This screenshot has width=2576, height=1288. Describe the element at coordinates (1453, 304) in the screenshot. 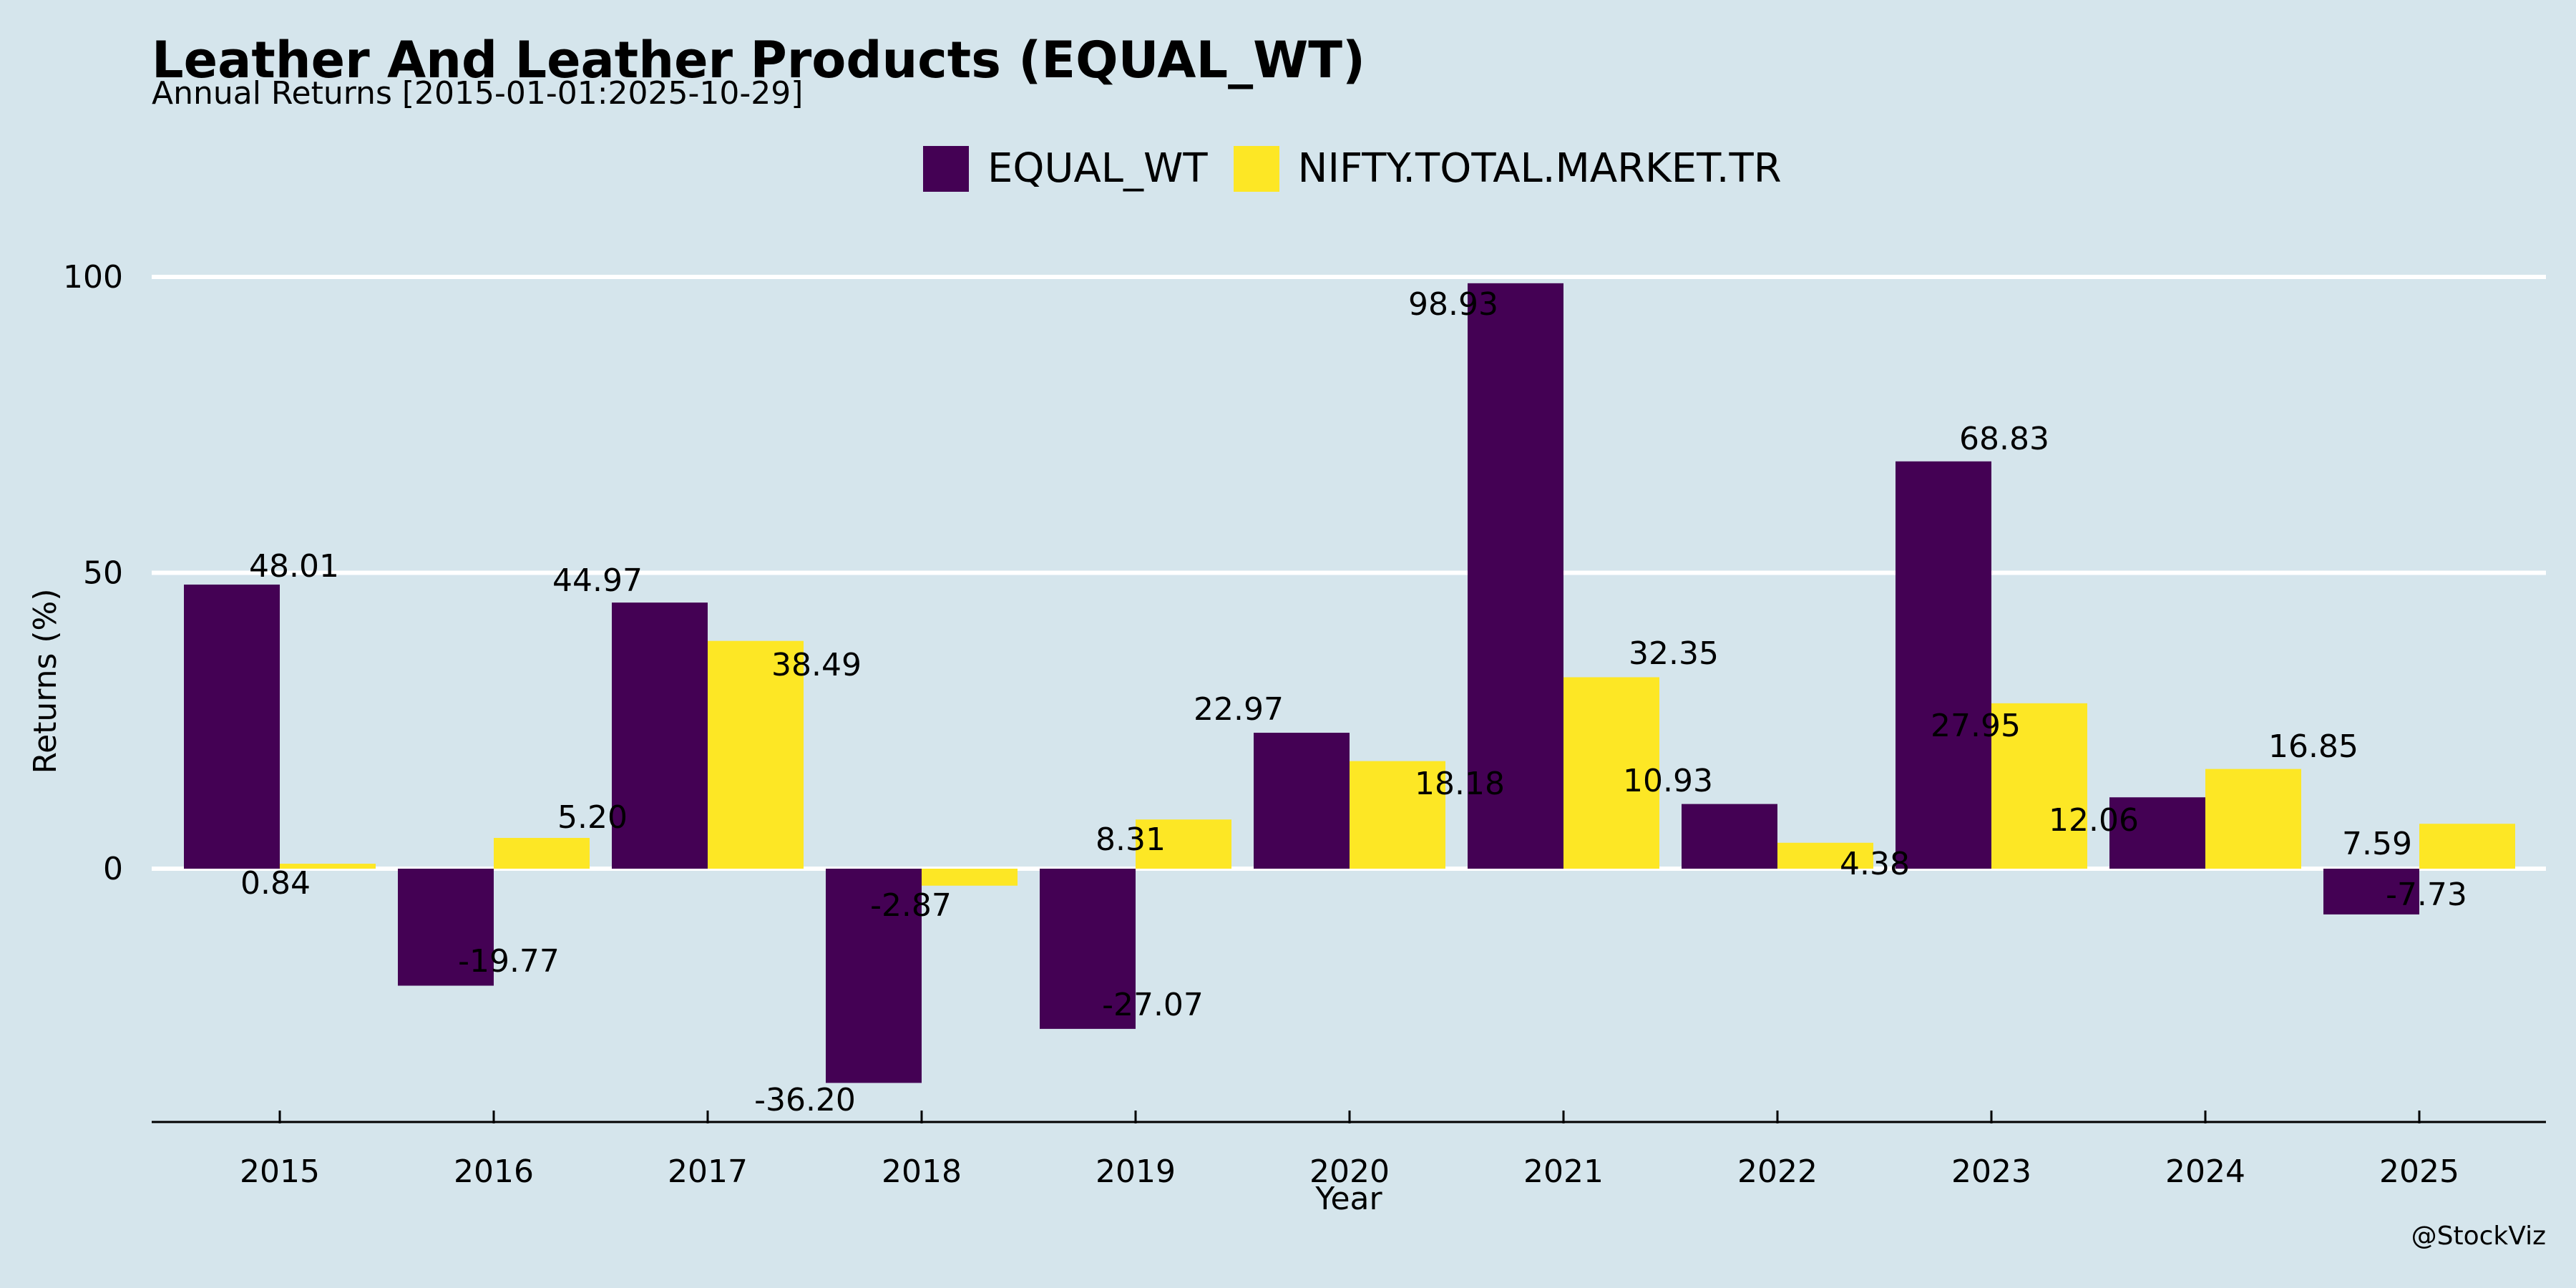

I see `data-label-equal-wt-2021: 98.93` at that location.